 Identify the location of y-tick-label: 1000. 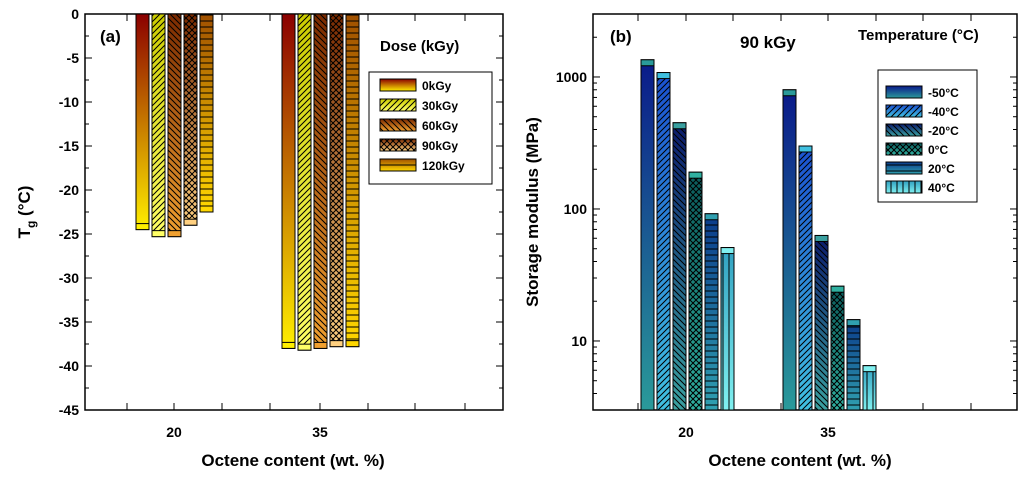
(571, 77).